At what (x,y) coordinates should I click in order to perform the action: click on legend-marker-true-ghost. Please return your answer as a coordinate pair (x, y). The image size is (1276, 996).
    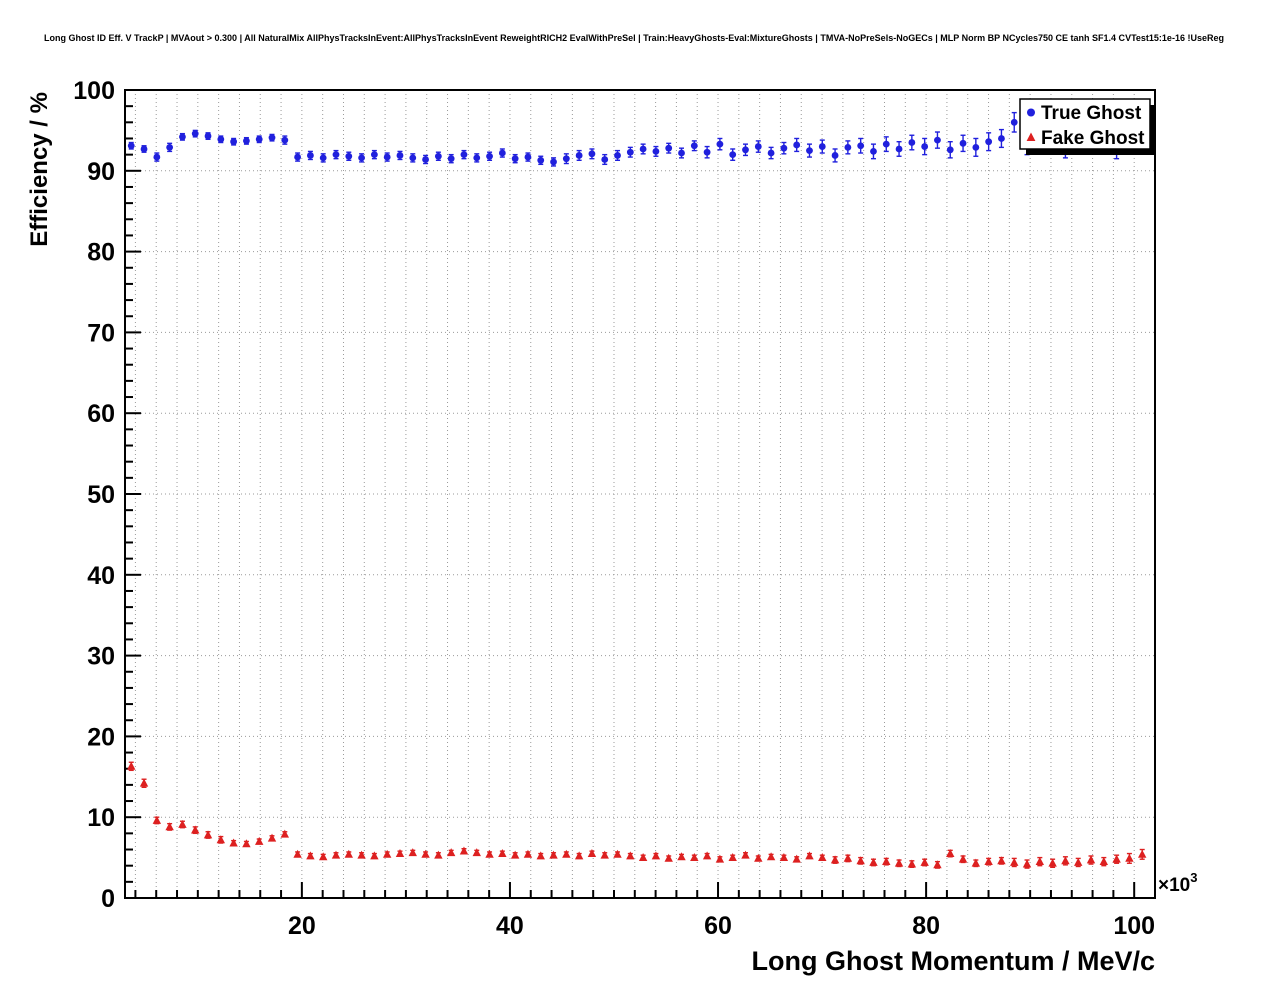
    Looking at the image, I should click on (1031, 112).